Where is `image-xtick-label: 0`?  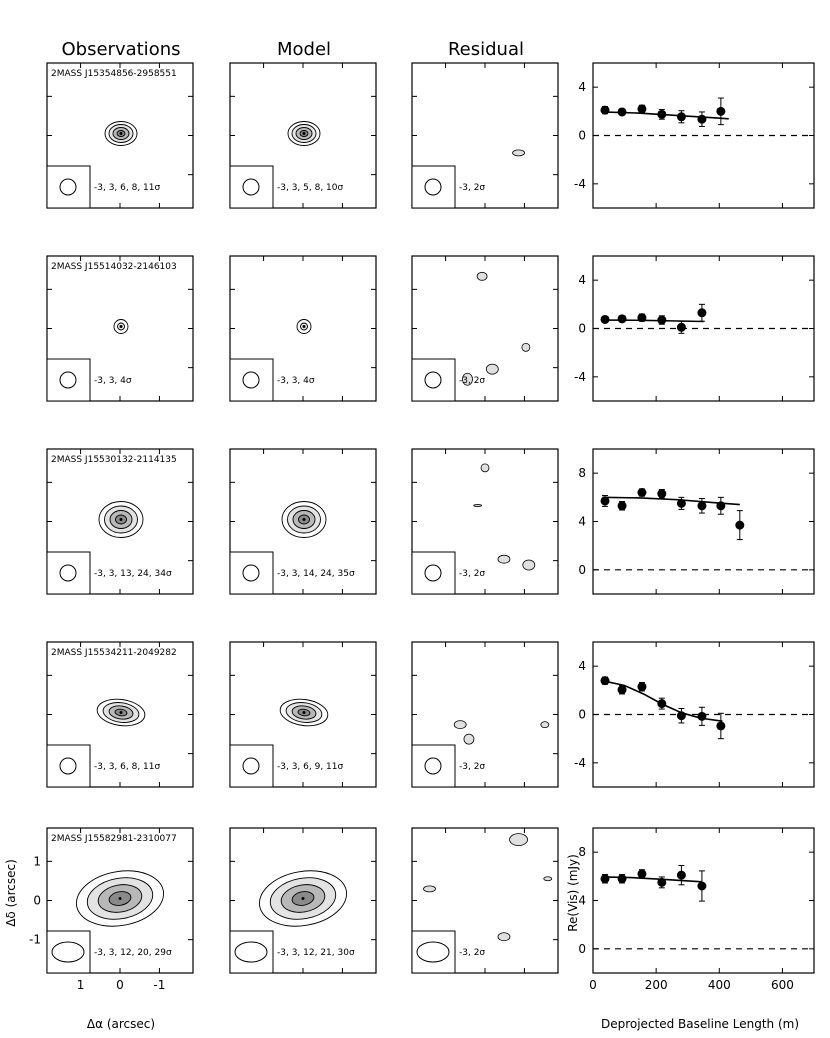 image-xtick-label: 0 is located at coordinates (120, 985).